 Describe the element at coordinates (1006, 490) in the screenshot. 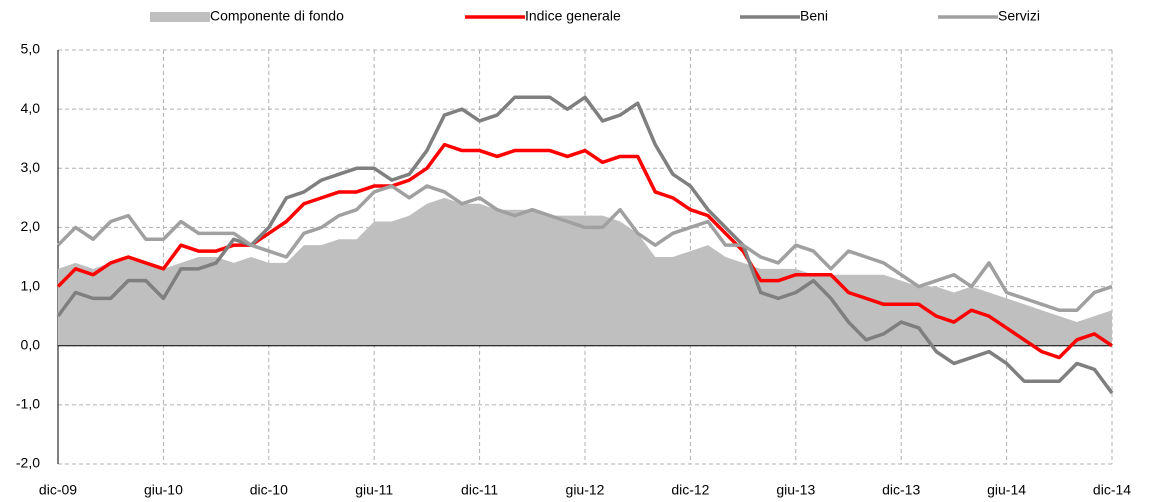

I see `x-tick-label: giu-14` at that location.